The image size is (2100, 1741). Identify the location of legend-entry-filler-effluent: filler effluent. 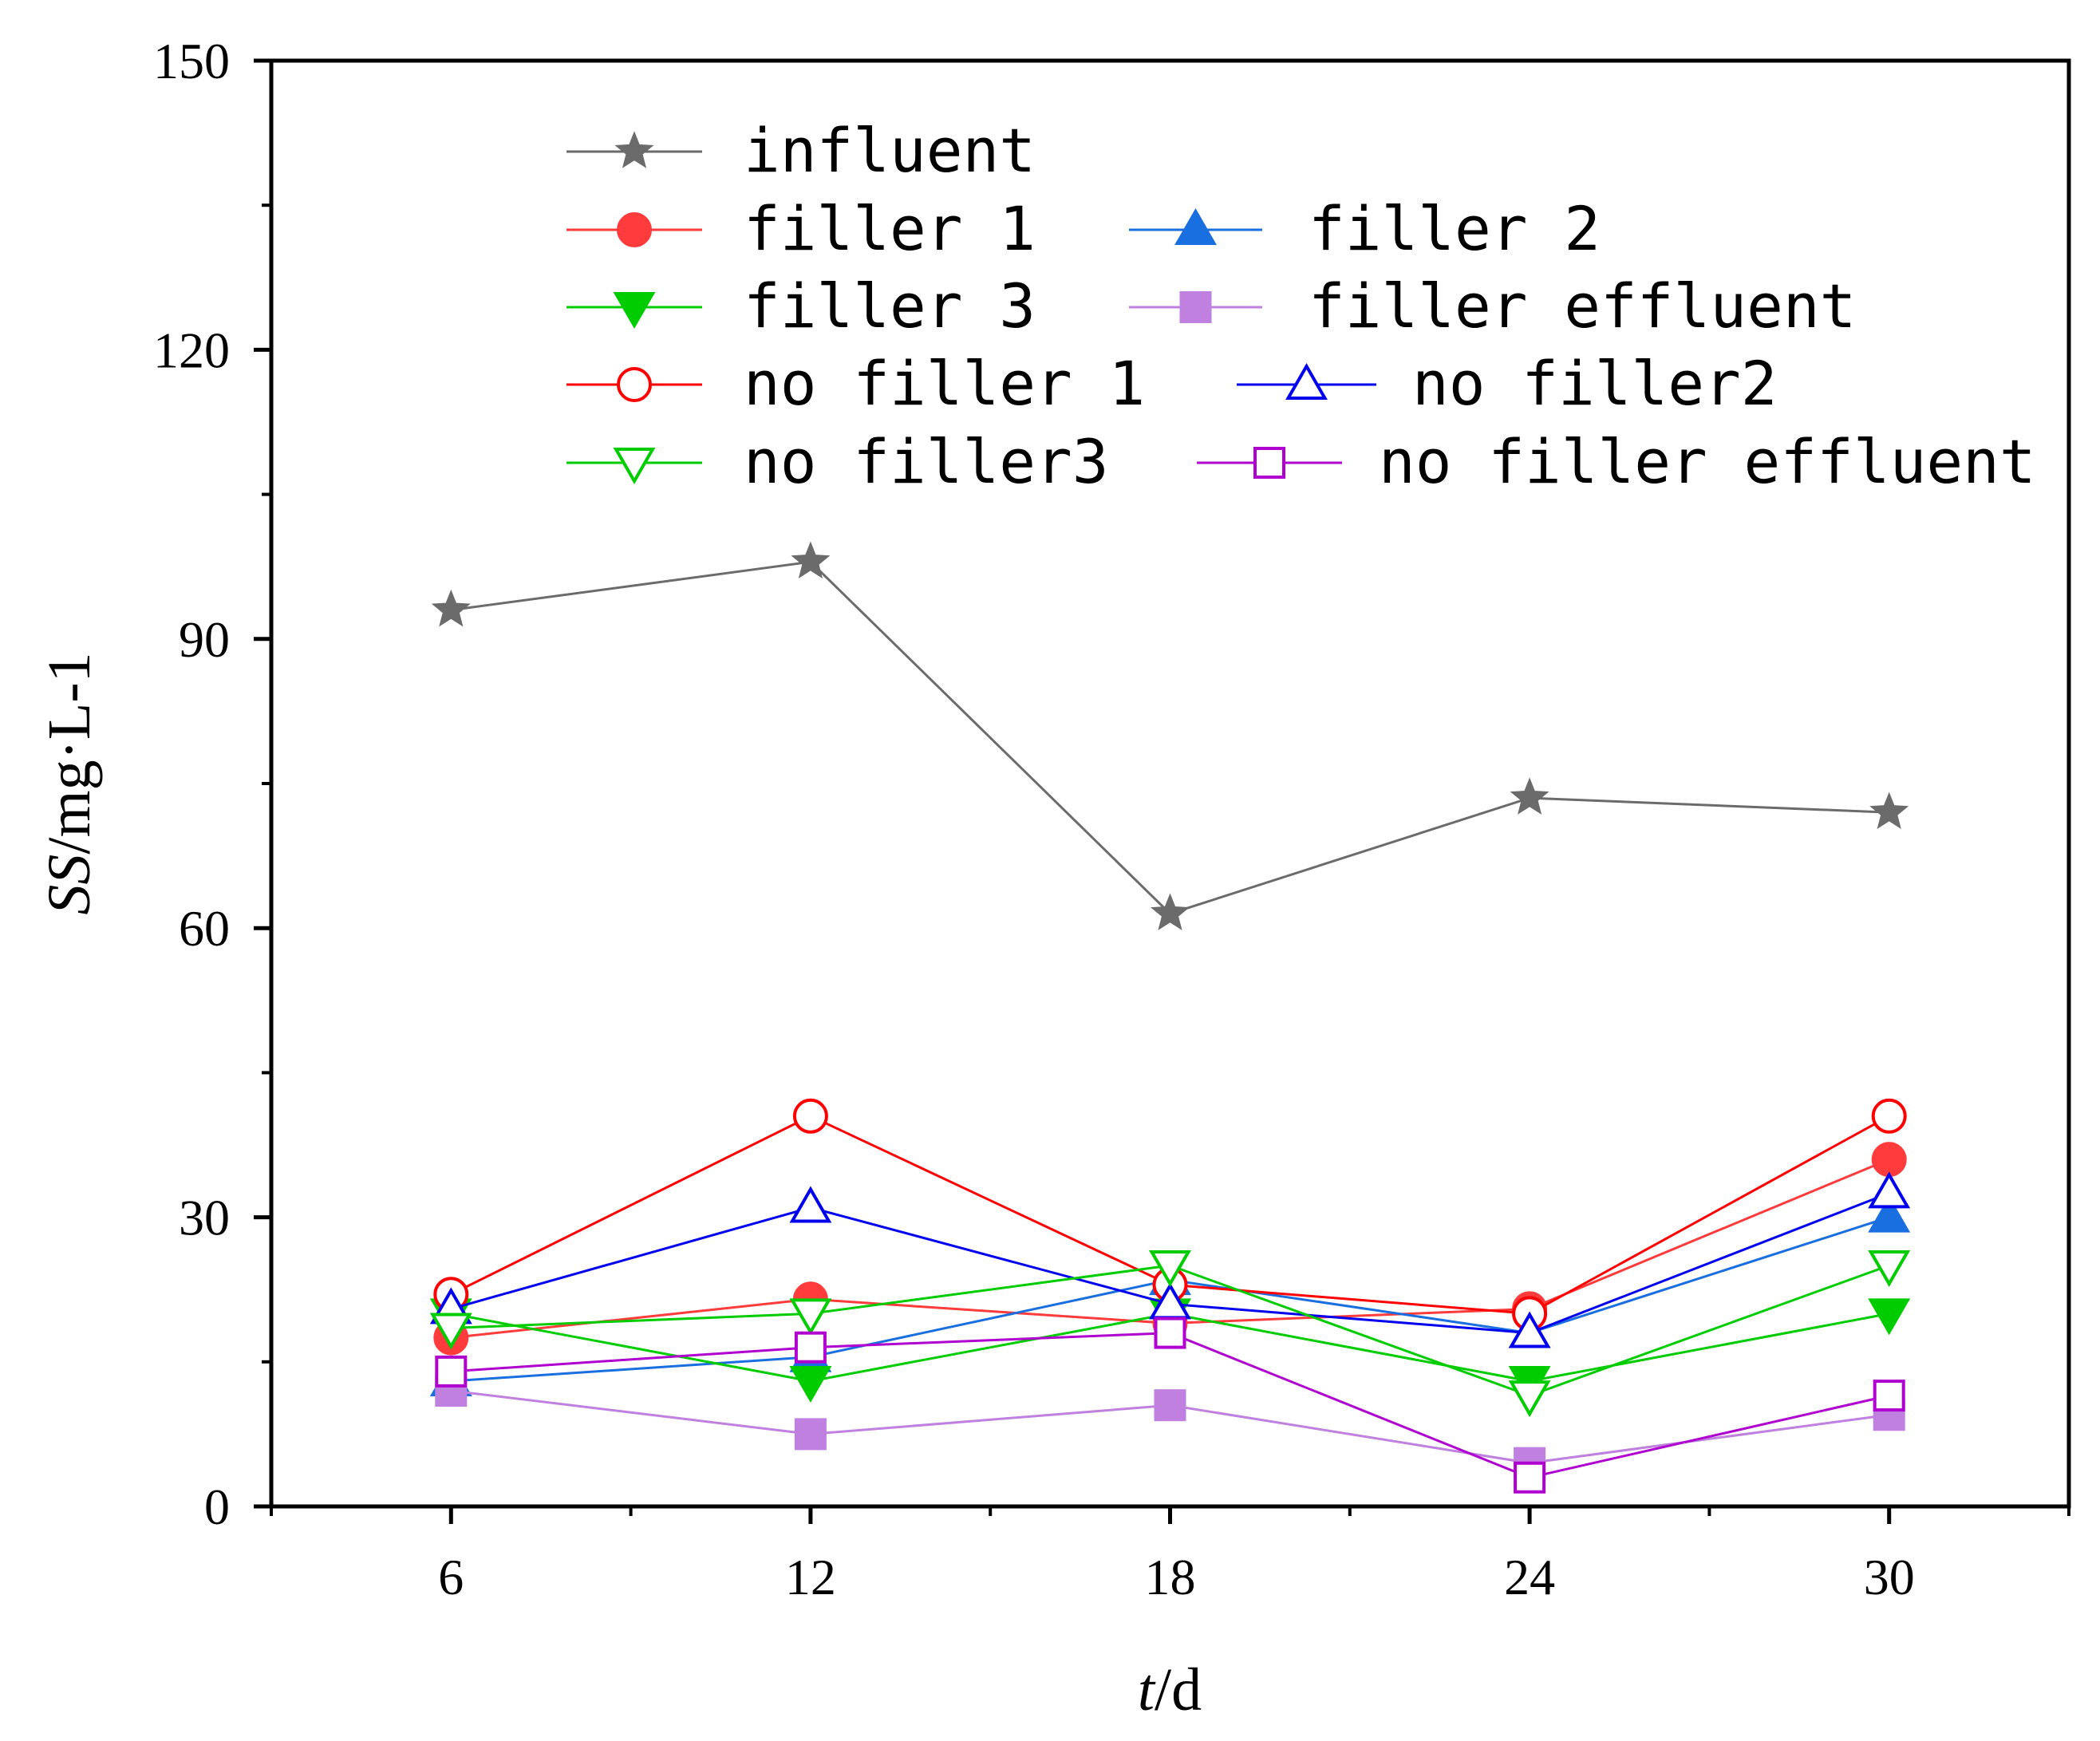
(1492, 305).